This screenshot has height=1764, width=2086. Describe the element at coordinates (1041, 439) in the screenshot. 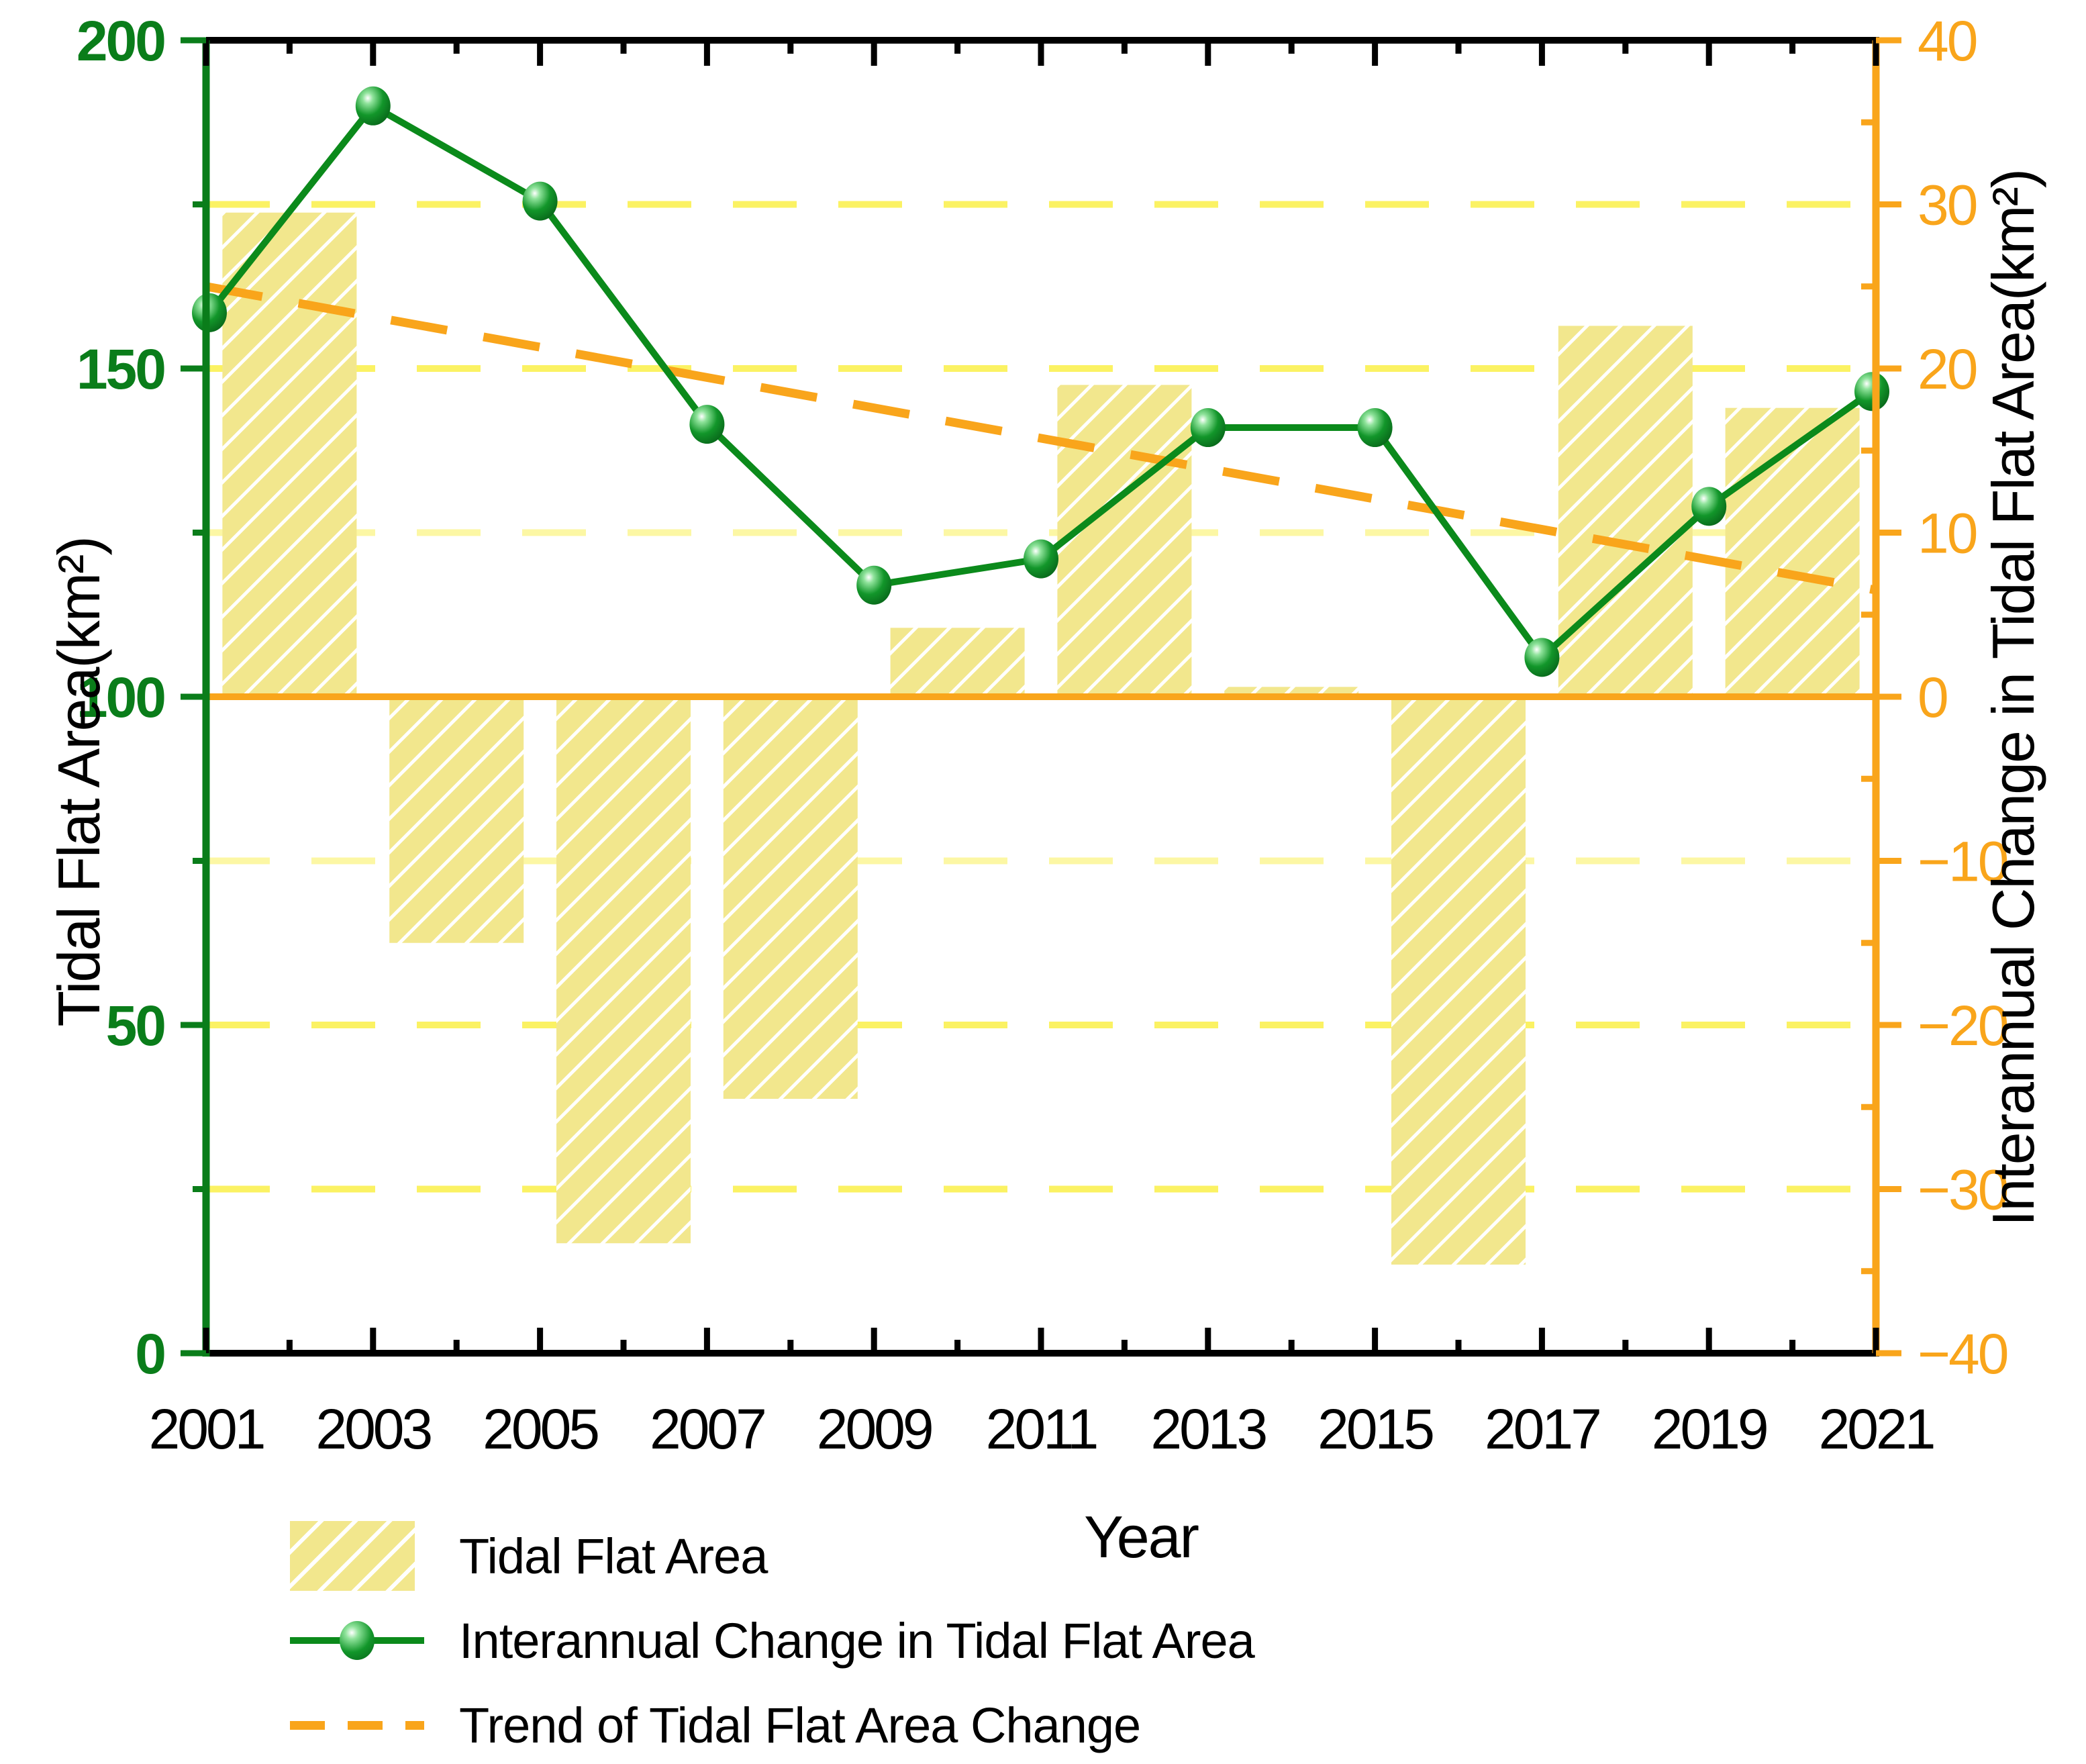

I see `trend-line` at that location.